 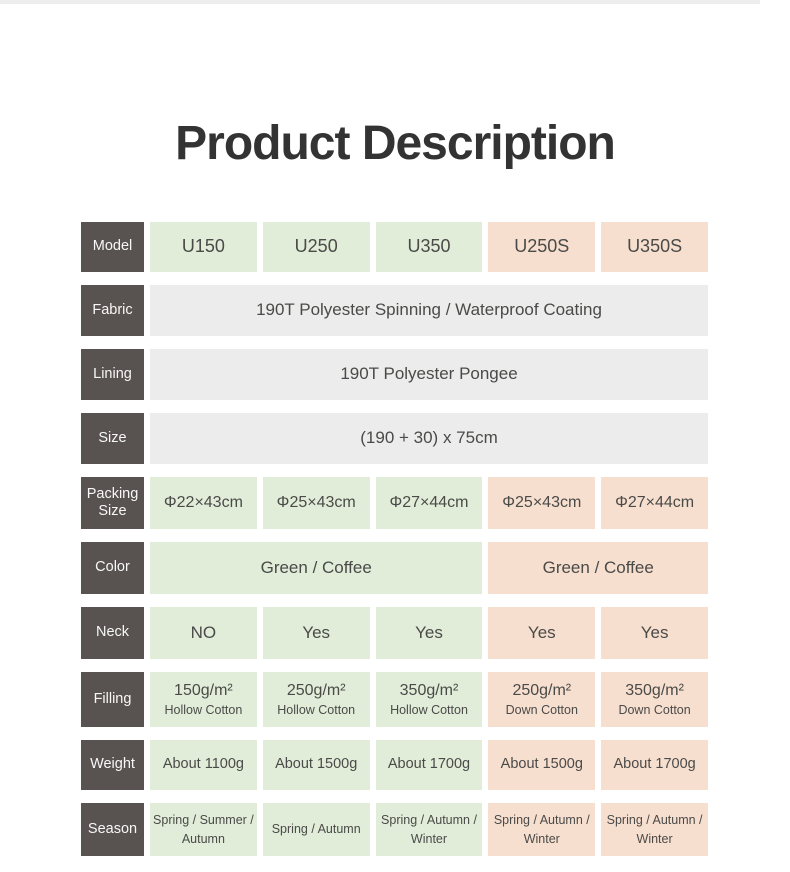 What do you see at coordinates (112, 699) in the screenshot?
I see `filling-row-label: Filling` at bounding box center [112, 699].